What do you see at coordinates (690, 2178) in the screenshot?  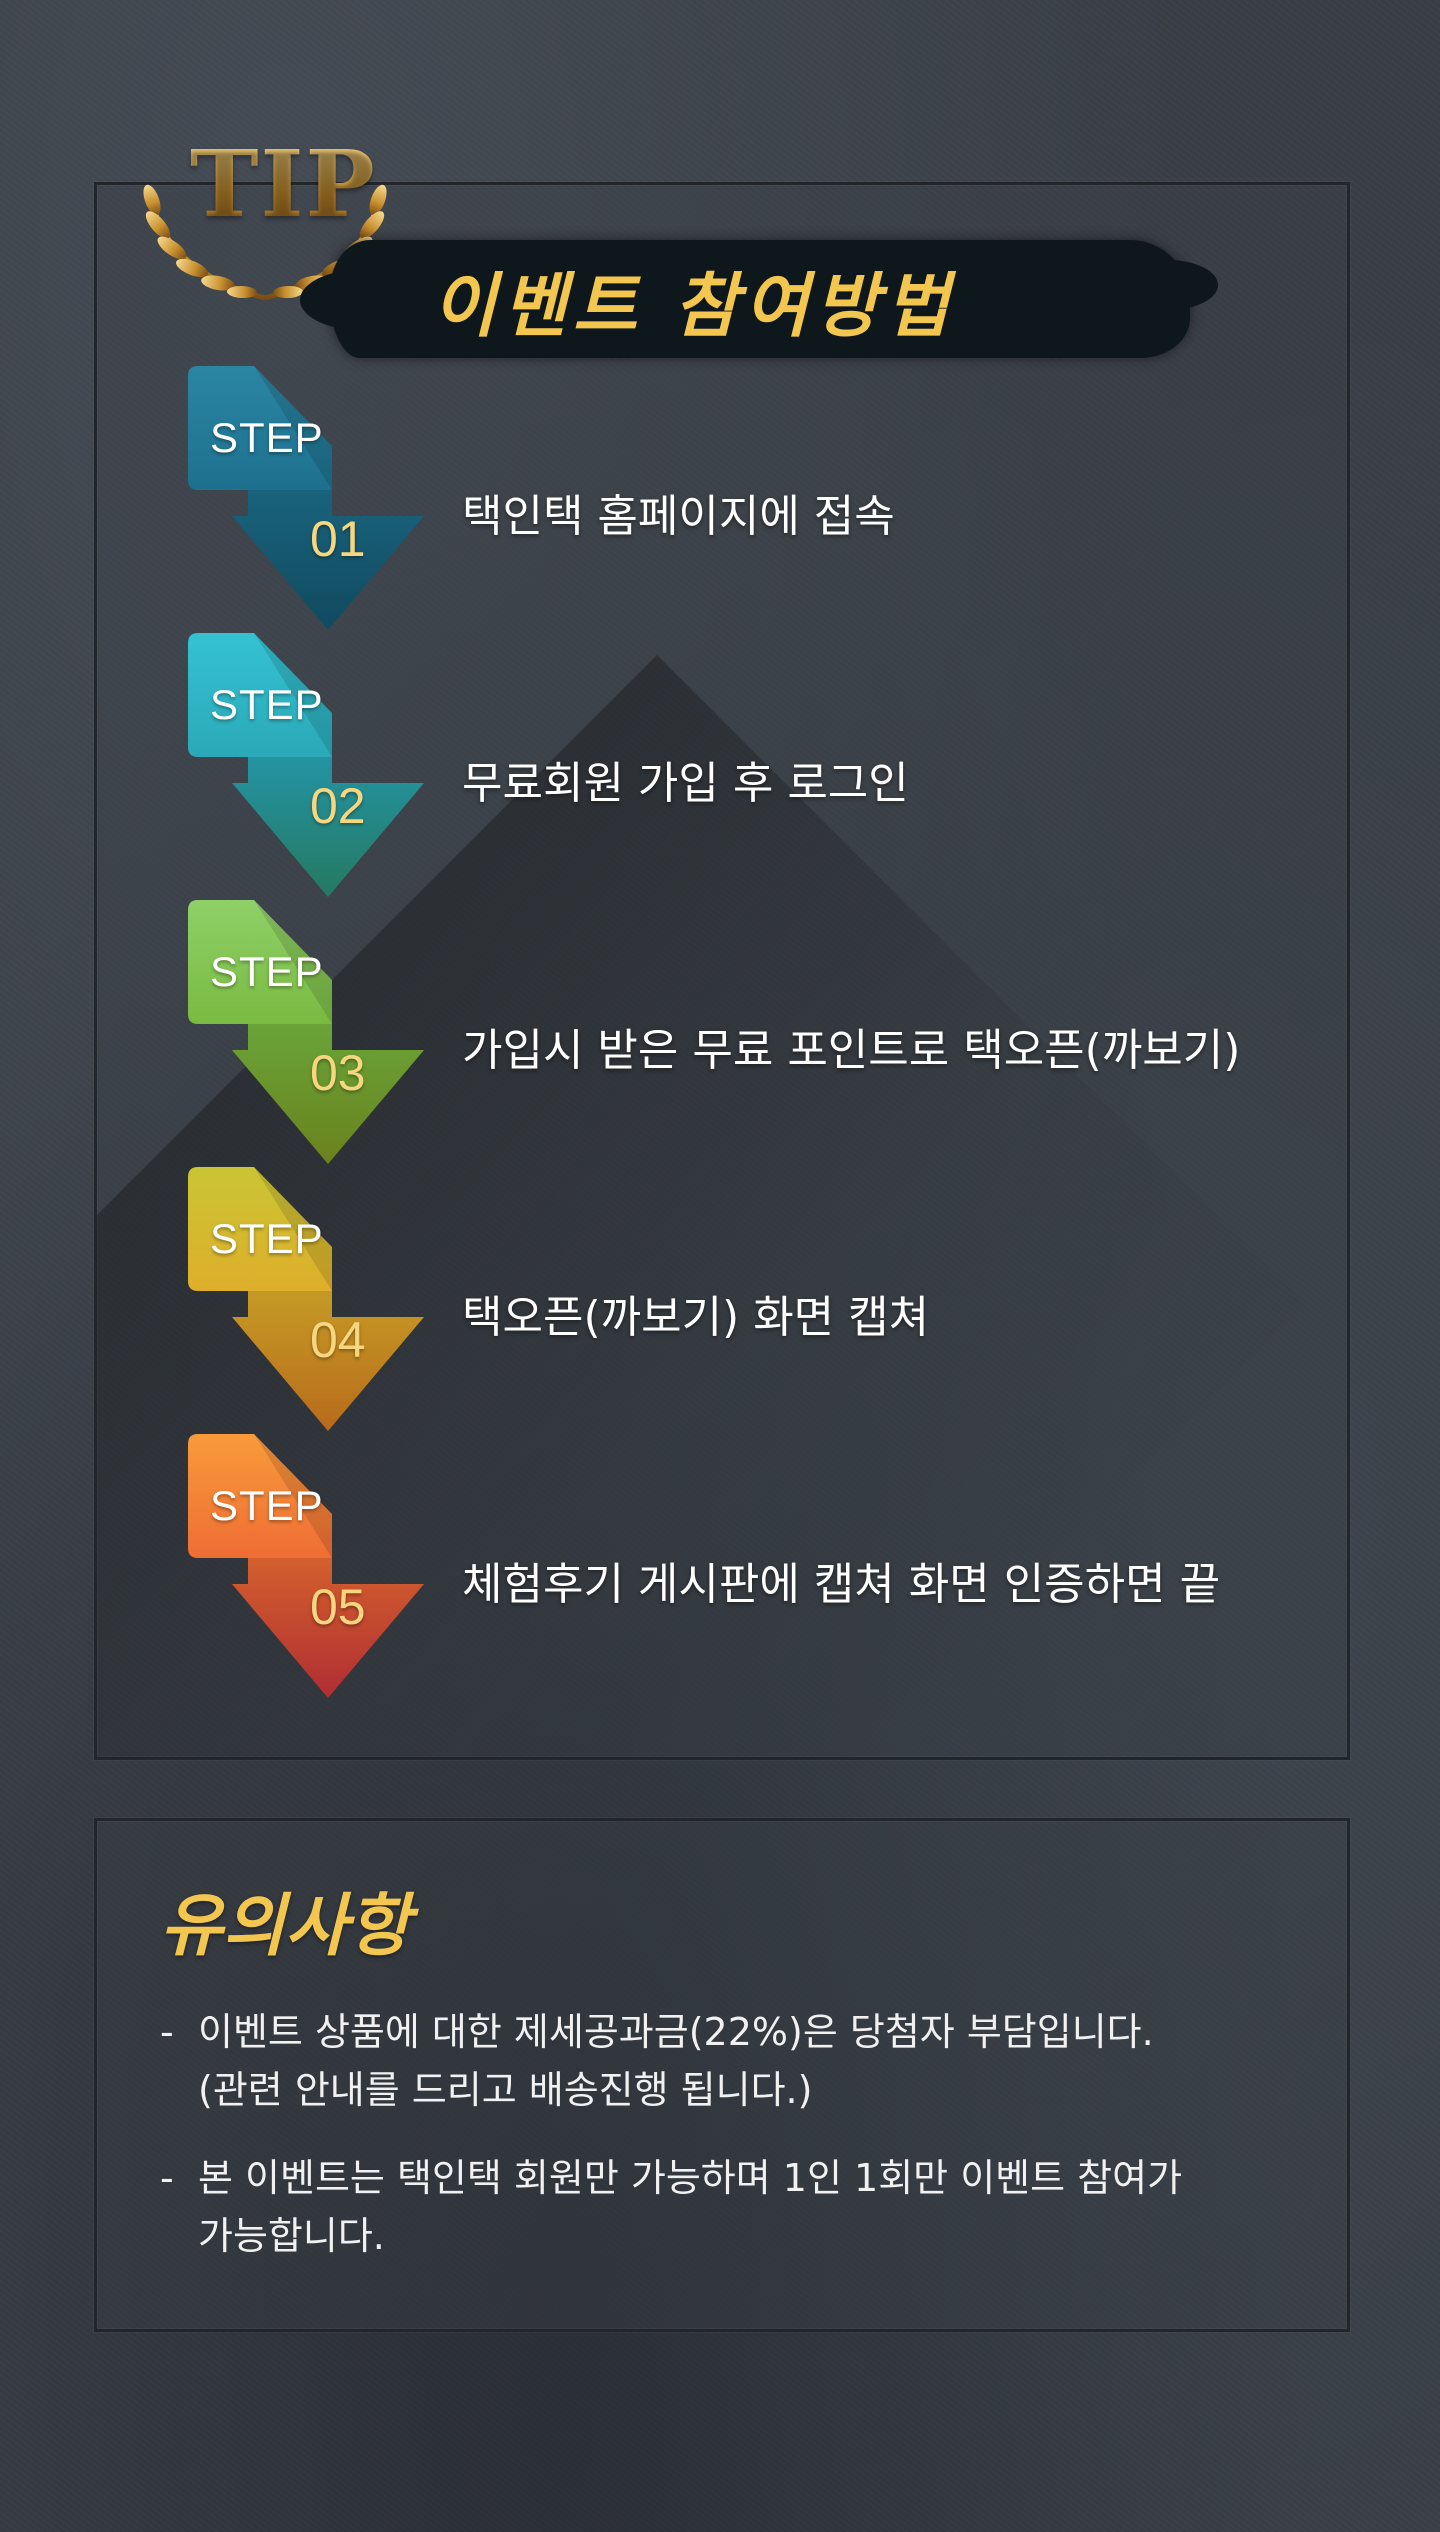 I see `notice-line: 본 이벤트는 택인택 회원만 가능하며 1인 1회만 이벤트 참여가` at bounding box center [690, 2178].